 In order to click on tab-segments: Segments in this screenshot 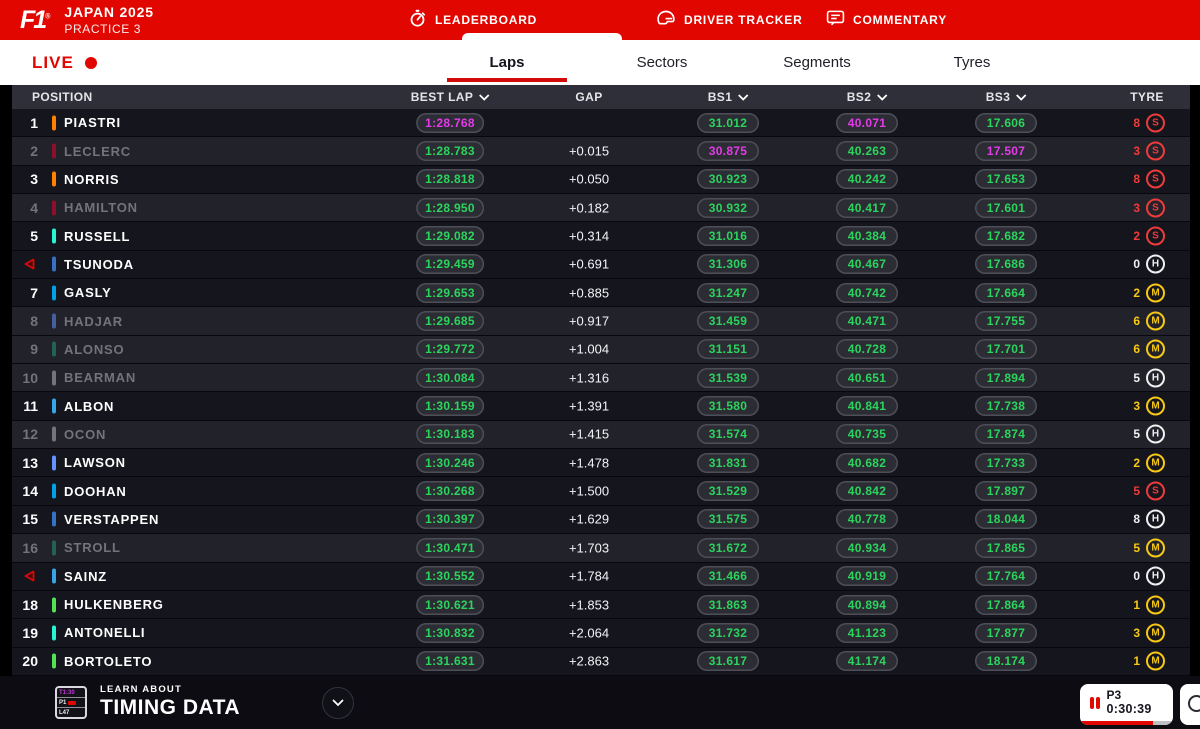, I will do `click(817, 62)`.